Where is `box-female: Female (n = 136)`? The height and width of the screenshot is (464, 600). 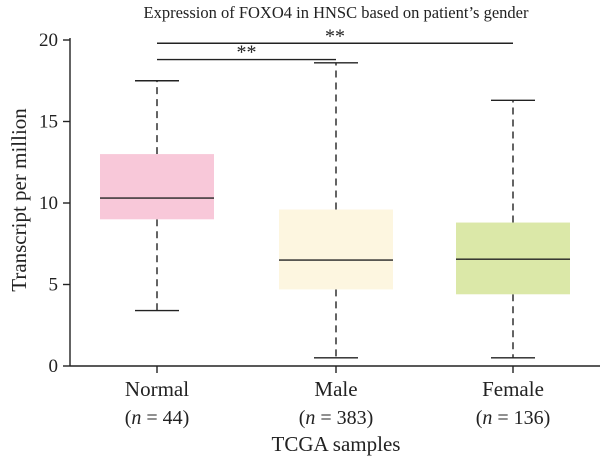 box-female: Female (n = 136) is located at coordinates (513, 264).